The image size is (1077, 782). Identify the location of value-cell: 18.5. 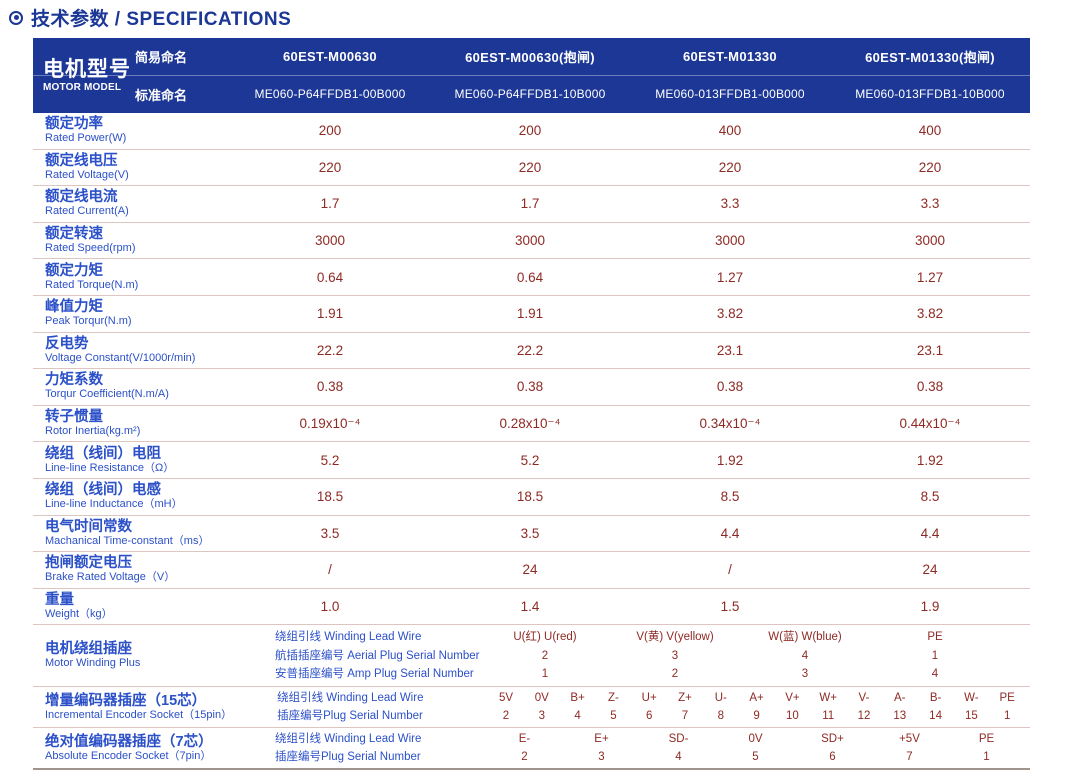
(530, 497).